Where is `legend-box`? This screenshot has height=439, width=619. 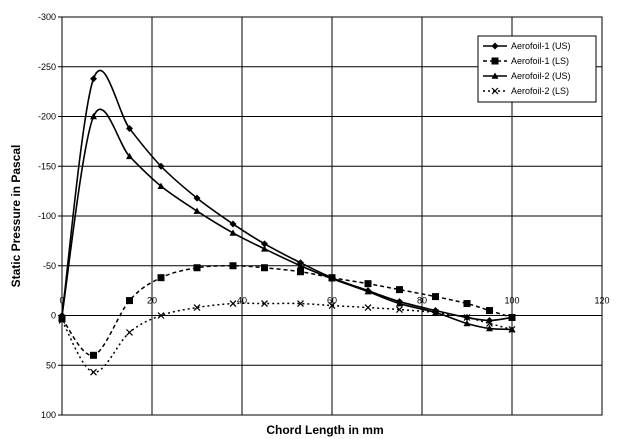
legend-box is located at coordinates (537, 69).